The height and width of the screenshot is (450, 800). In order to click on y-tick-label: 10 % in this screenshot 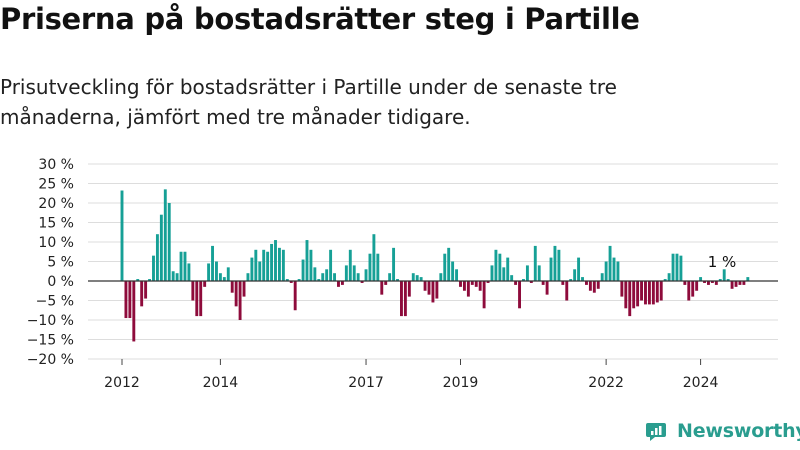, I will do `click(56, 243)`.